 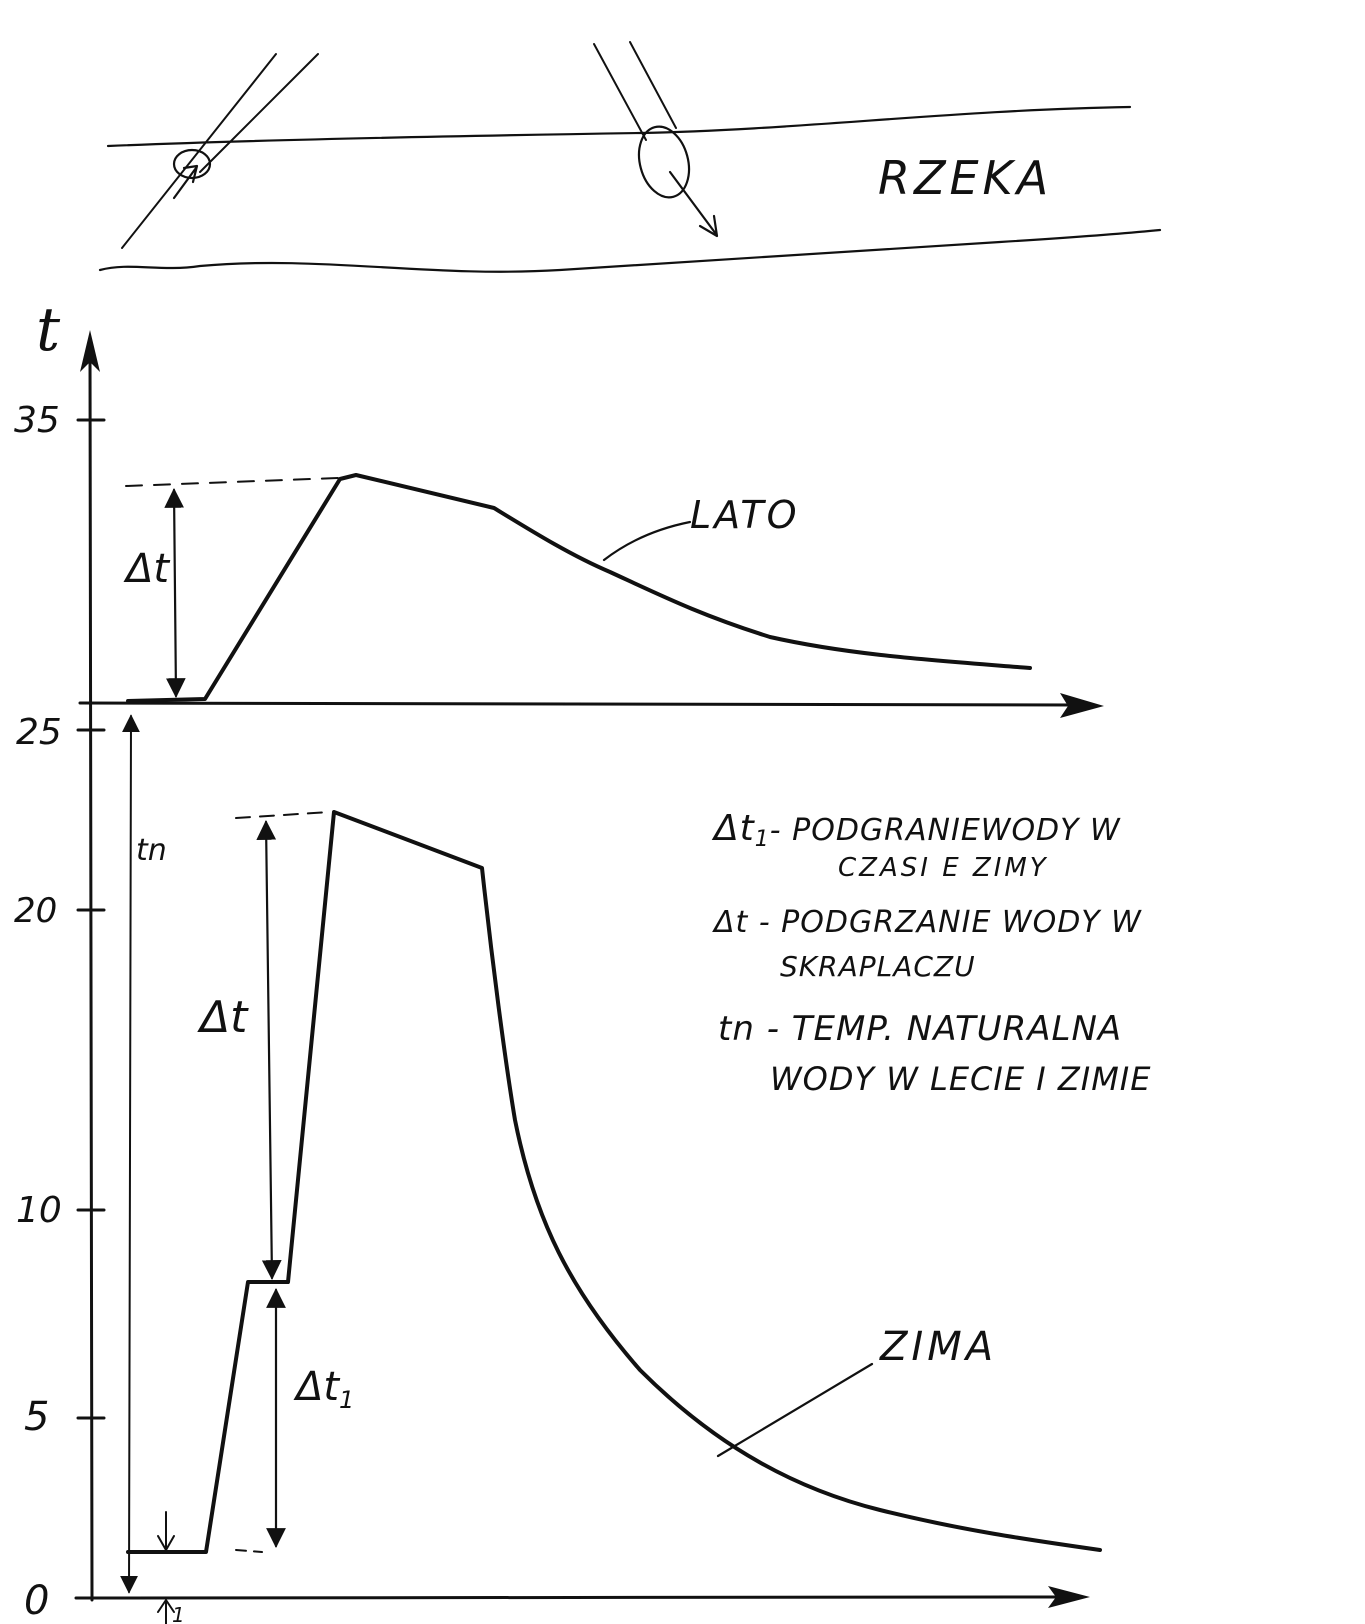 I want to click on river-bank-bottom, so click(x=630, y=250).